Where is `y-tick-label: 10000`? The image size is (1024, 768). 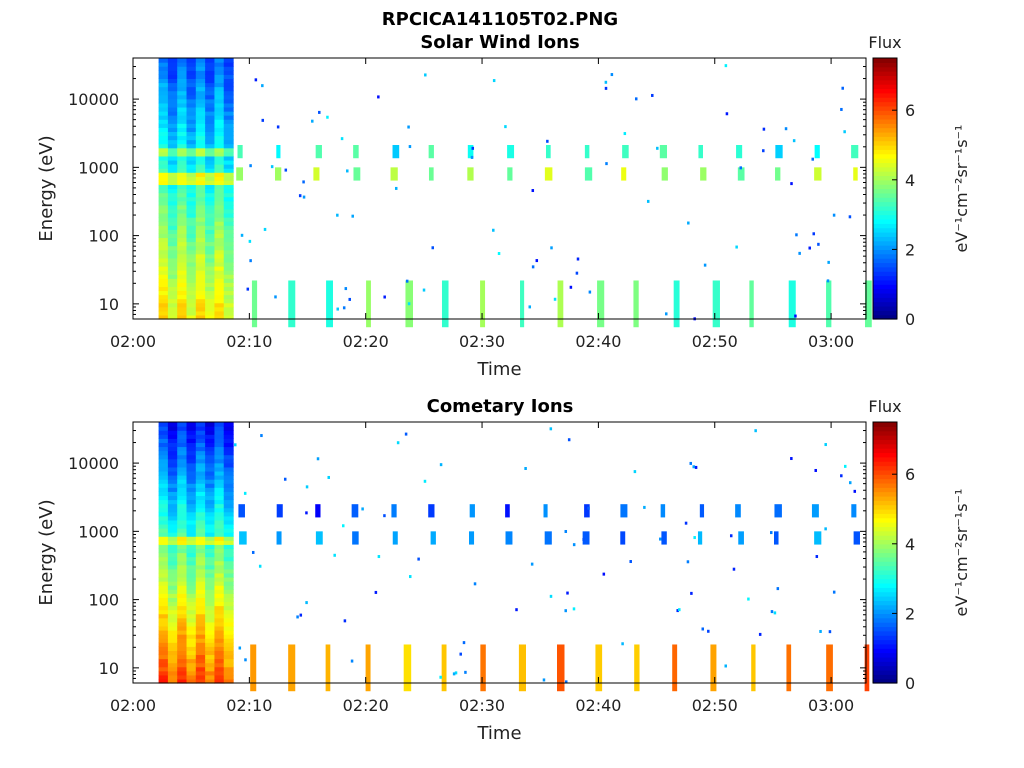
y-tick-label: 10000 is located at coordinates (93, 99).